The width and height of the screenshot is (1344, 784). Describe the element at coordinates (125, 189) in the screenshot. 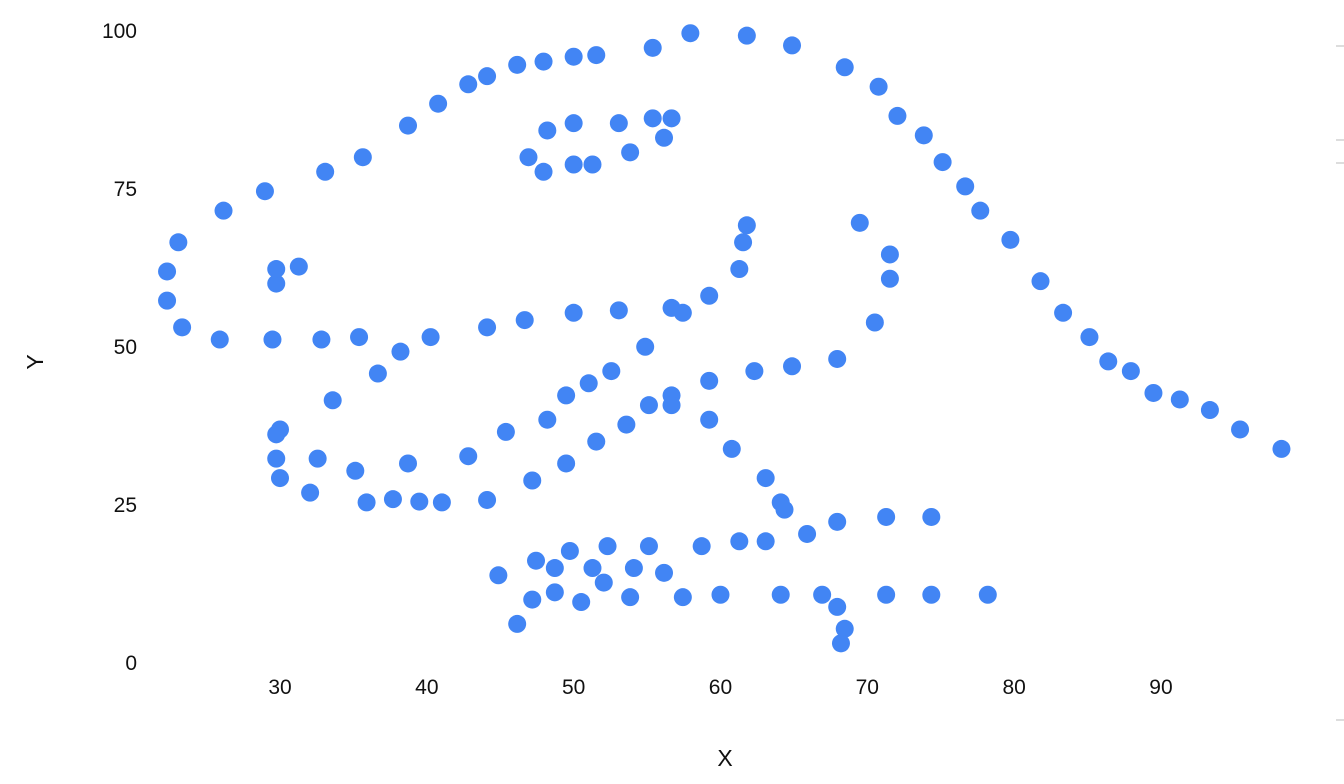

I see `y-tick-label: 75` at that location.